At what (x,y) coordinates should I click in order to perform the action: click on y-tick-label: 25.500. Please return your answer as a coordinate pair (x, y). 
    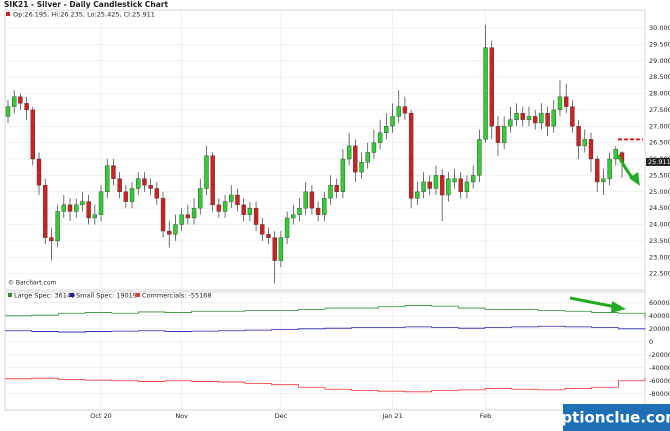
    Looking at the image, I should click on (659, 175).